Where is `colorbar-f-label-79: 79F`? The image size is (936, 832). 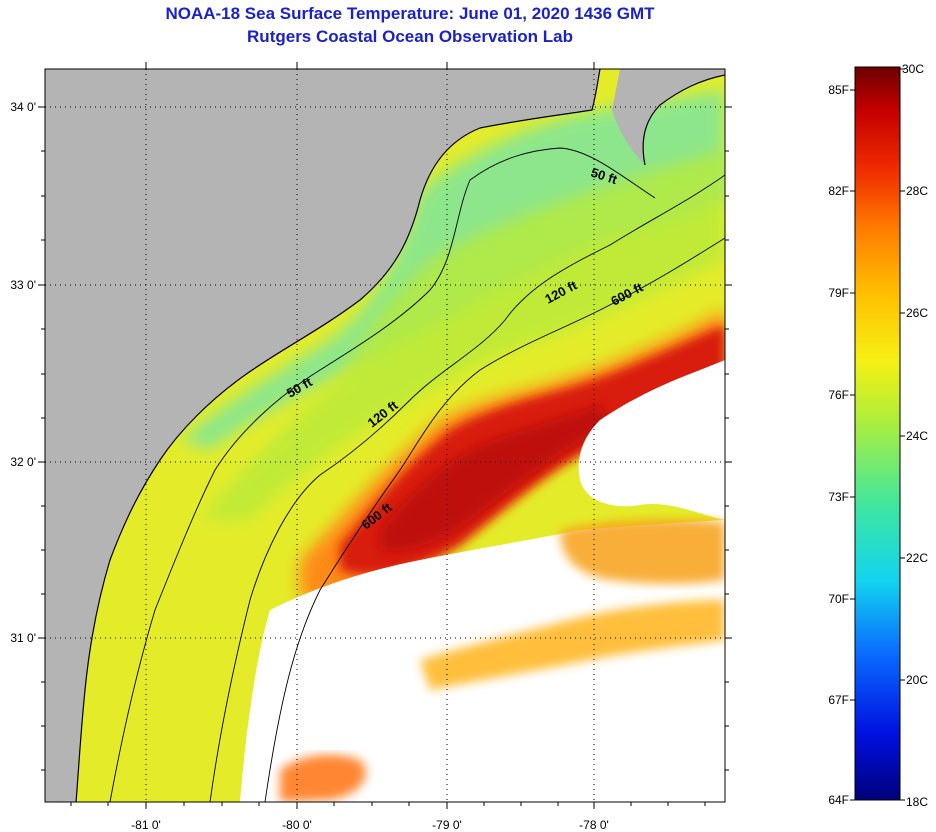
colorbar-f-label-79: 79F is located at coordinates (838, 293).